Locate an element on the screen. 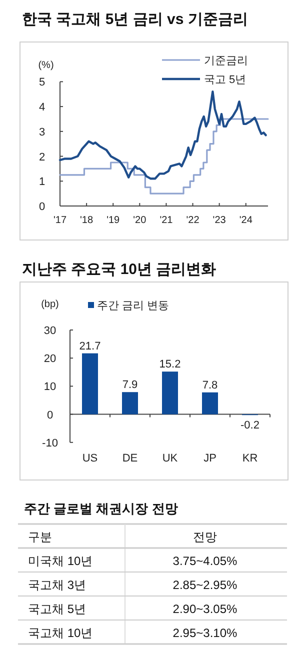  data-label: 7.9 is located at coordinates (130, 385).